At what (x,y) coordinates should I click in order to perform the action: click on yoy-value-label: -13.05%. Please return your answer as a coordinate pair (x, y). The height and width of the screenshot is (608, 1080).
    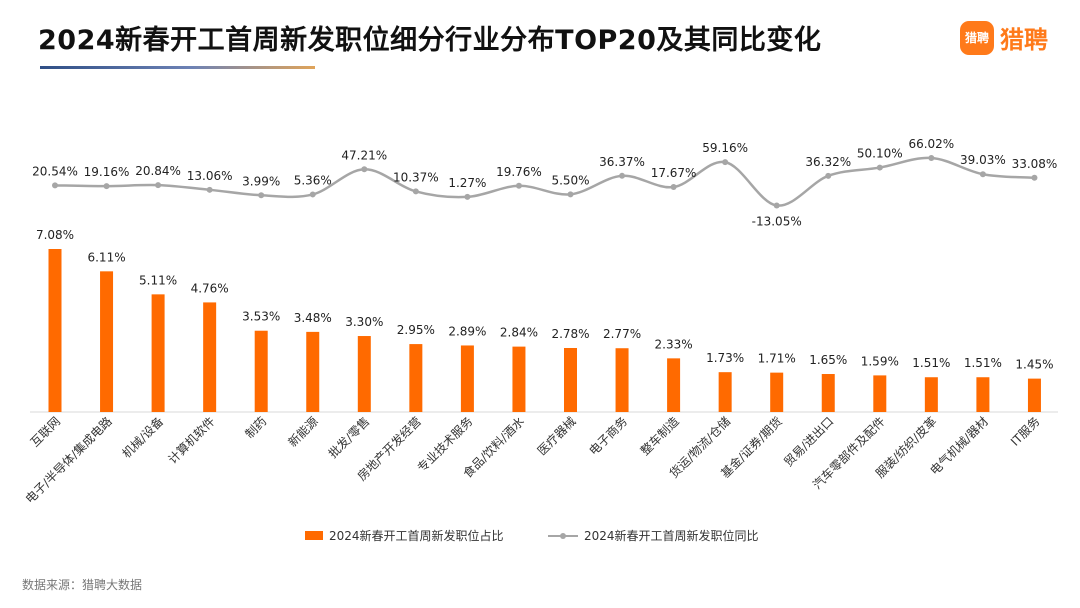
    Looking at the image, I should click on (777, 222).